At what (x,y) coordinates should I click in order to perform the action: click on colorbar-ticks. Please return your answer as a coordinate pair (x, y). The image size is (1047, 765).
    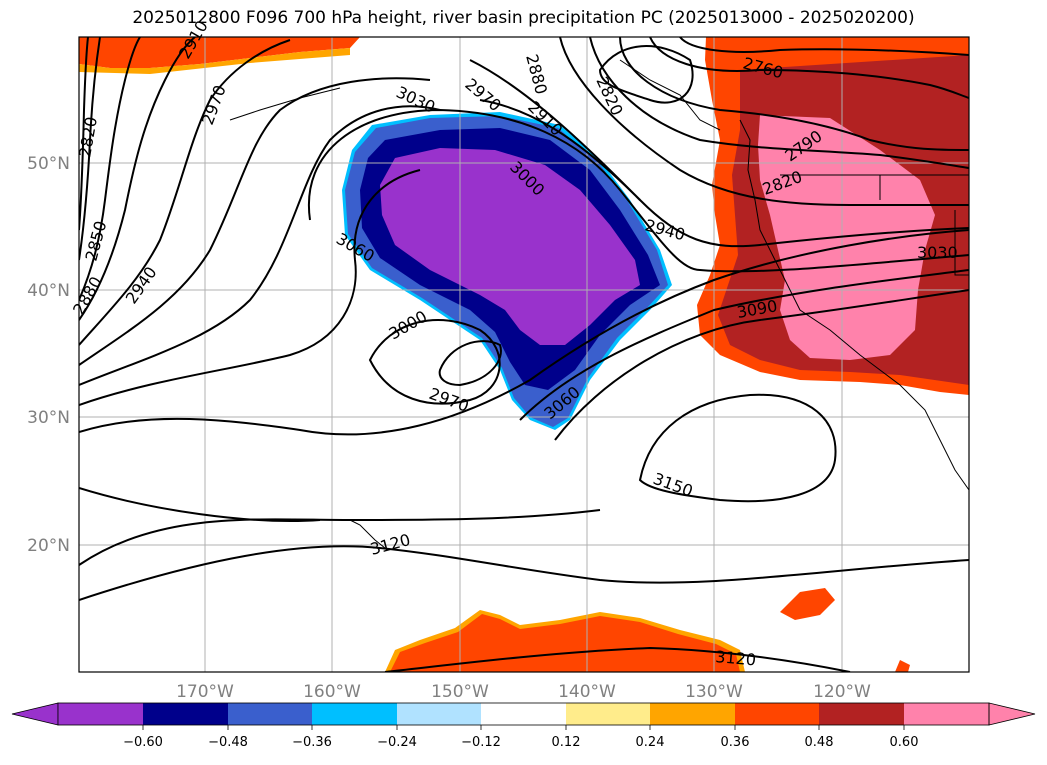
    Looking at the image, I should click on (523, 727).